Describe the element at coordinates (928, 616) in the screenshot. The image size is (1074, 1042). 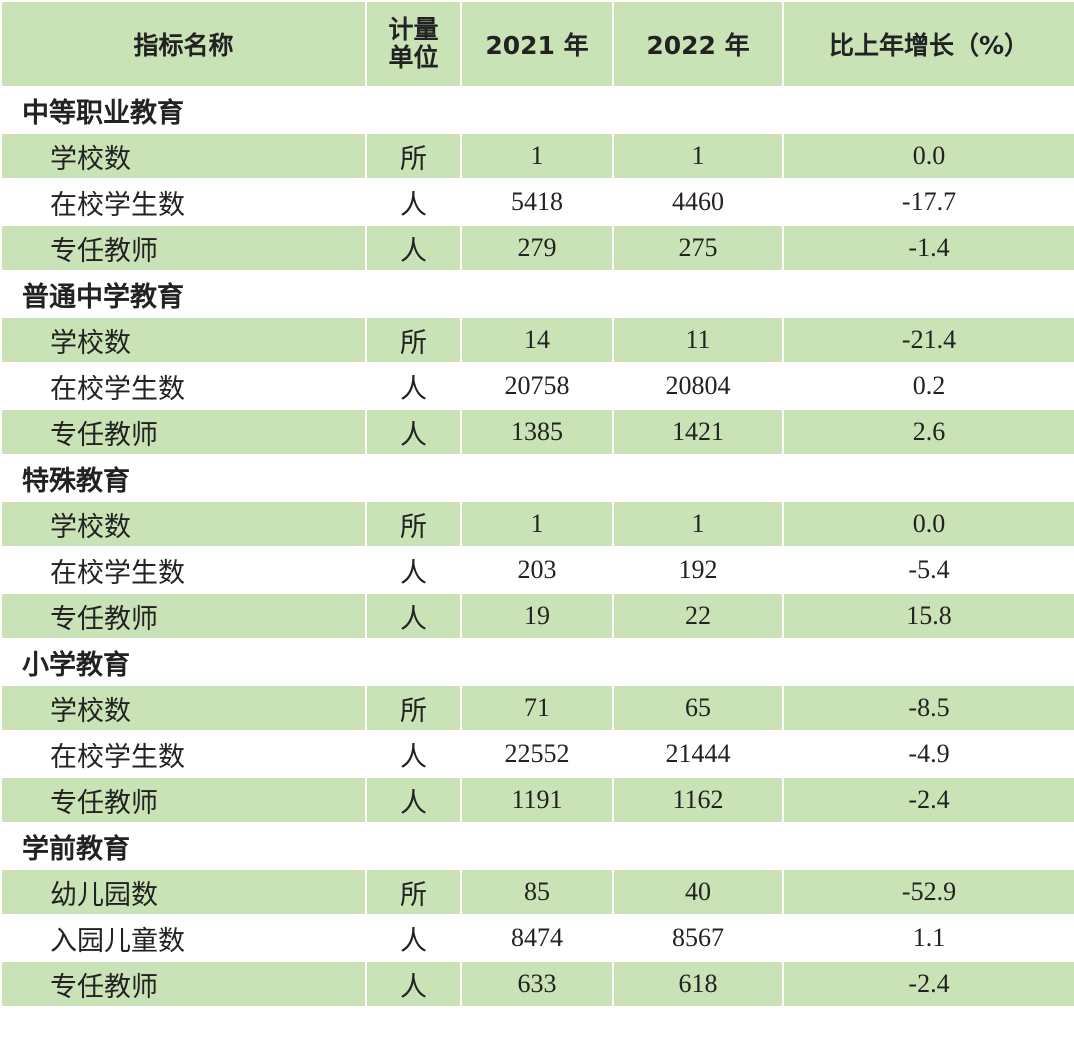
I see `growth-cell: 15.8` at that location.